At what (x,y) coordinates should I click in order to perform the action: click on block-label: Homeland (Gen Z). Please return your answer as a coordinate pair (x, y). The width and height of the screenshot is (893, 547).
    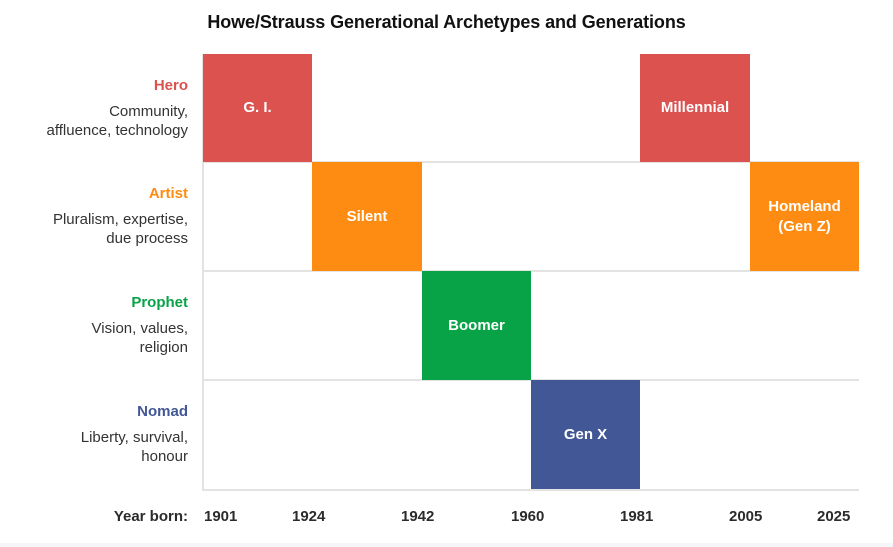
    Looking at the image, I should click on (804, 216).